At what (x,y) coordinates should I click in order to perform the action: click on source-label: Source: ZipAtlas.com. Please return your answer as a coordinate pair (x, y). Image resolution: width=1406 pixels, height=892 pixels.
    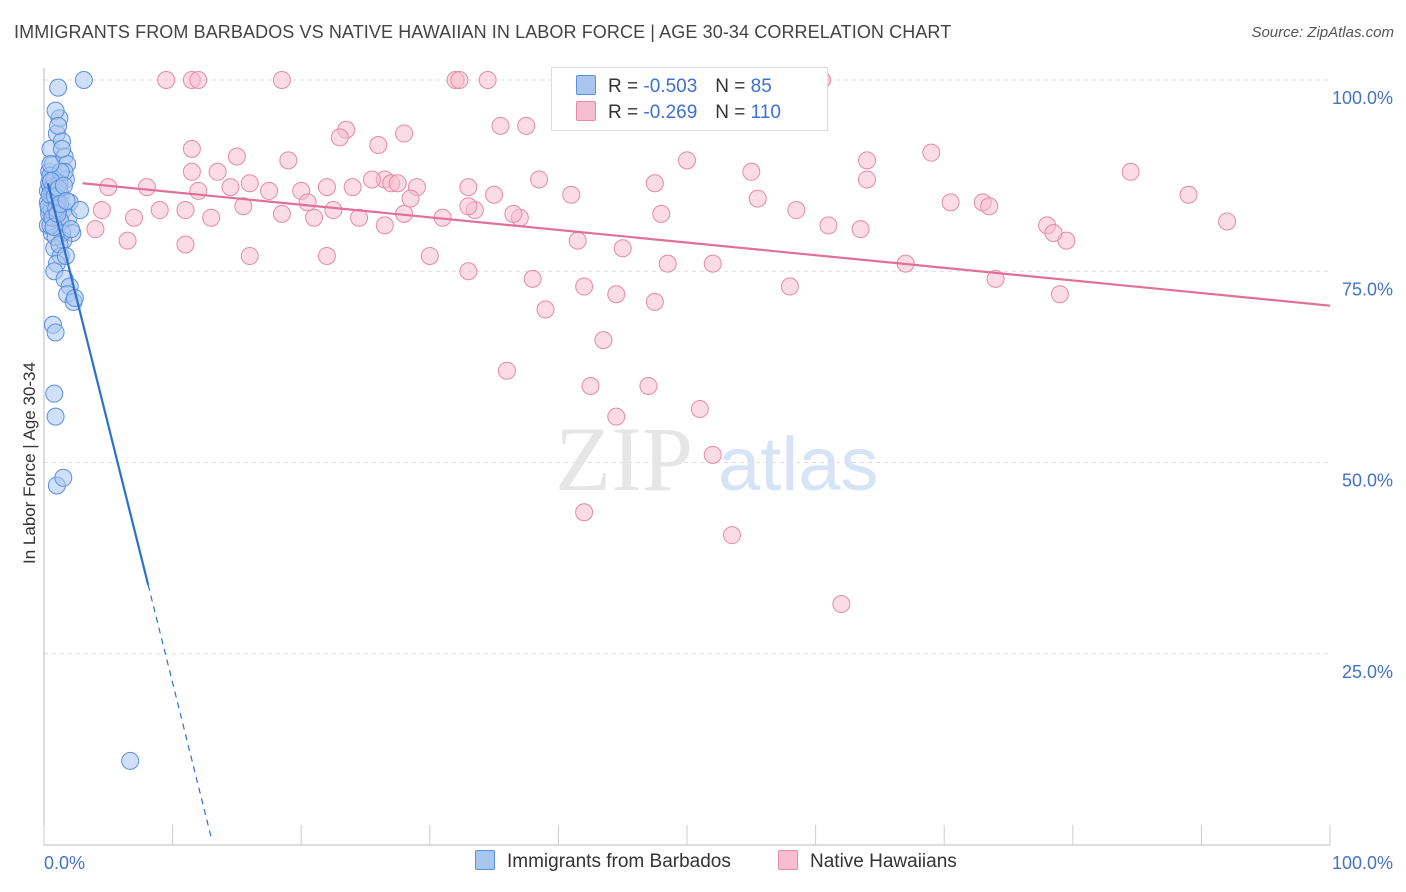
    Looking at the image, I should click on (1322, 32).